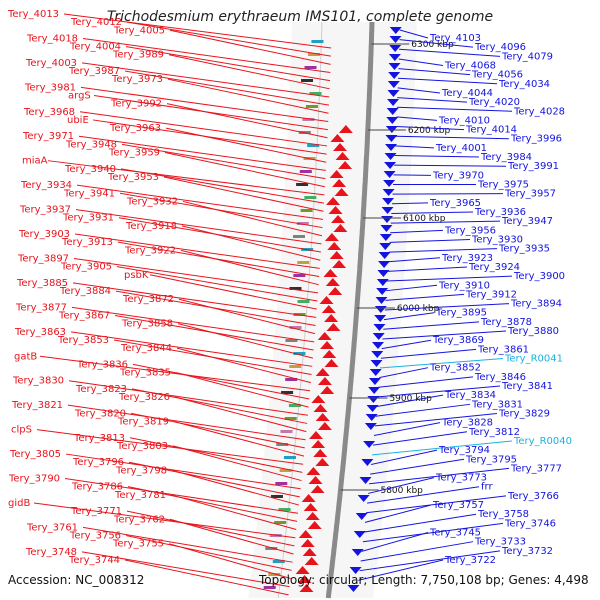 The height and width of the screenshot is (600, 600). What do you see at coordinates (500, 212) in the screenshot?
I see `right-gene-label: Tery_3936` at bounding box center [500, 212].